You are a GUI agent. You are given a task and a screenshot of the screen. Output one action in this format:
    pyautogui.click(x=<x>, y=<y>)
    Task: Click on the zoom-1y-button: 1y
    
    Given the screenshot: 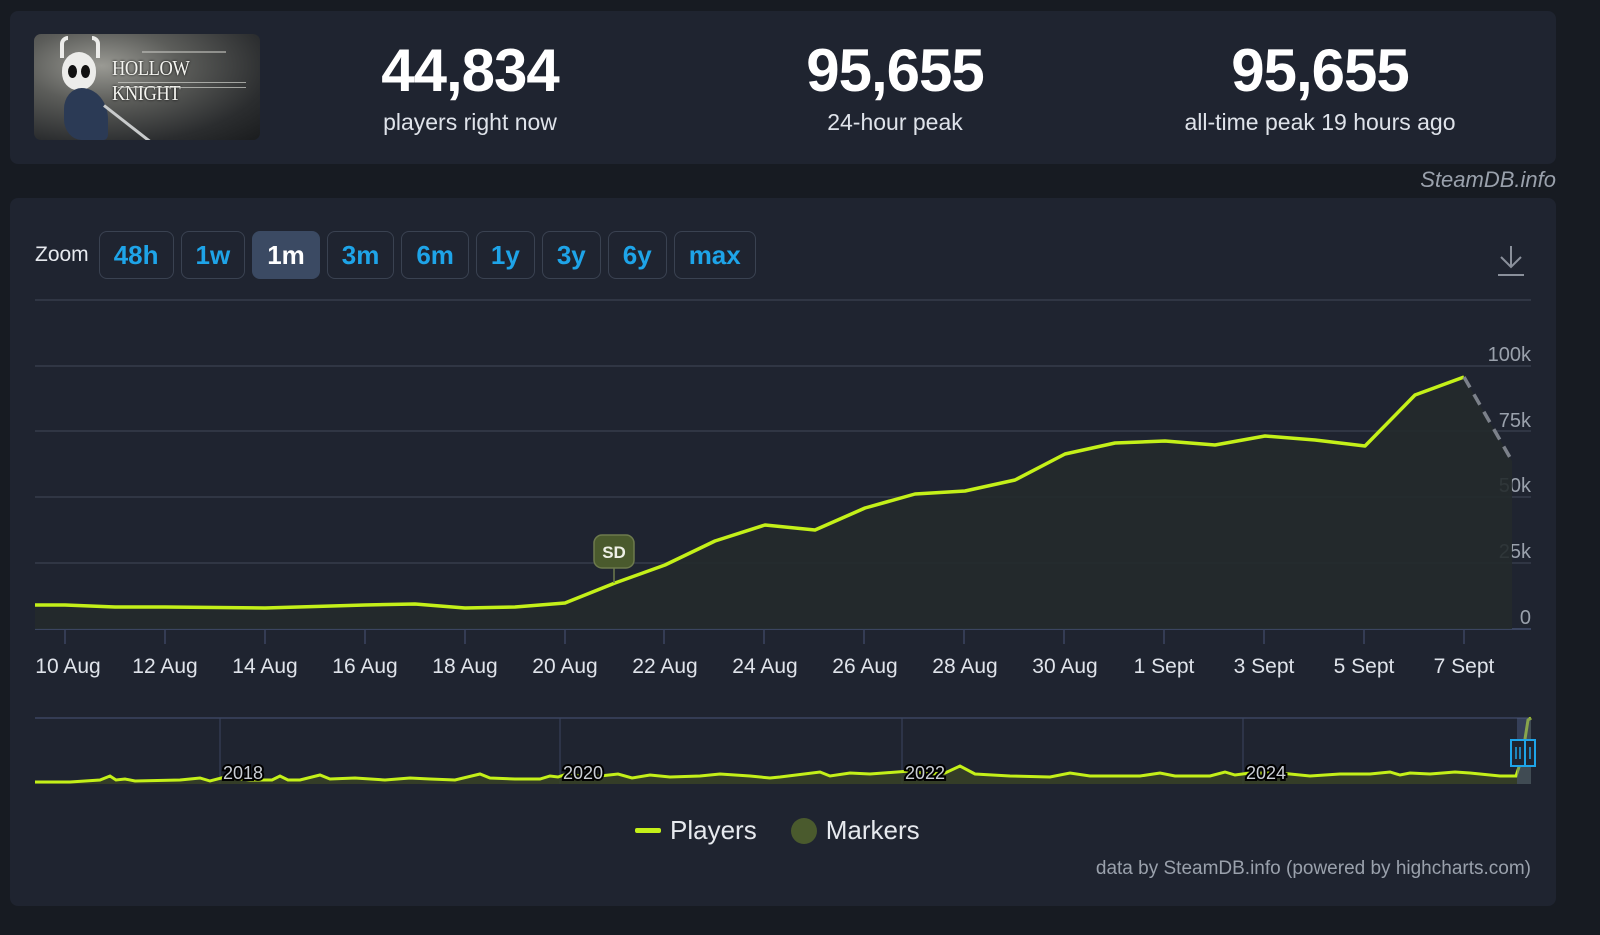 What is the action you would take?
    pyautogui.click(x=505, y=255)
    